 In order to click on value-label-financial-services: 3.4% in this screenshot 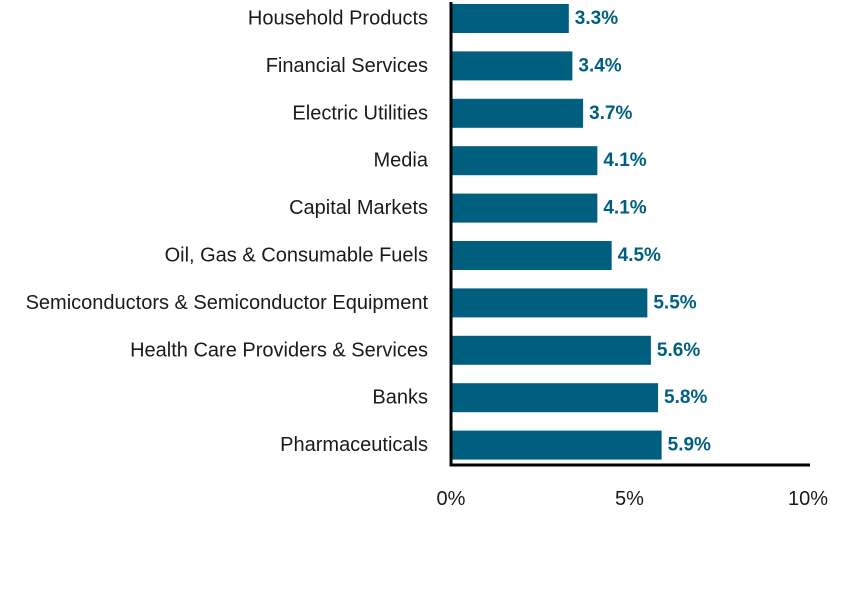, I will do `click(599, 65)`.